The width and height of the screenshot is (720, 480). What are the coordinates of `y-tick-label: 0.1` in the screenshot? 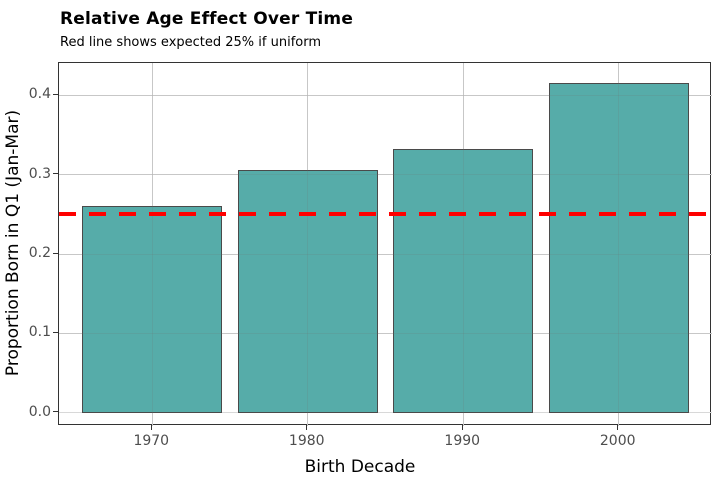 It's located at (39, 332).